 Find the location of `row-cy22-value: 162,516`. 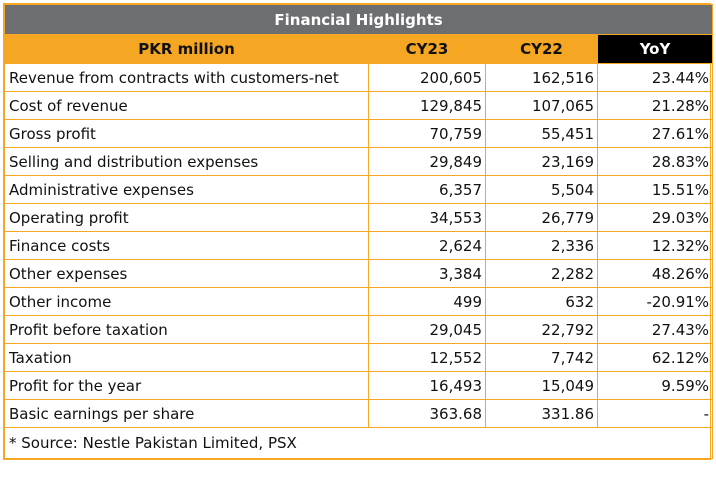

row-cy22-value: 162,516 is located at coordinates (541, 77).